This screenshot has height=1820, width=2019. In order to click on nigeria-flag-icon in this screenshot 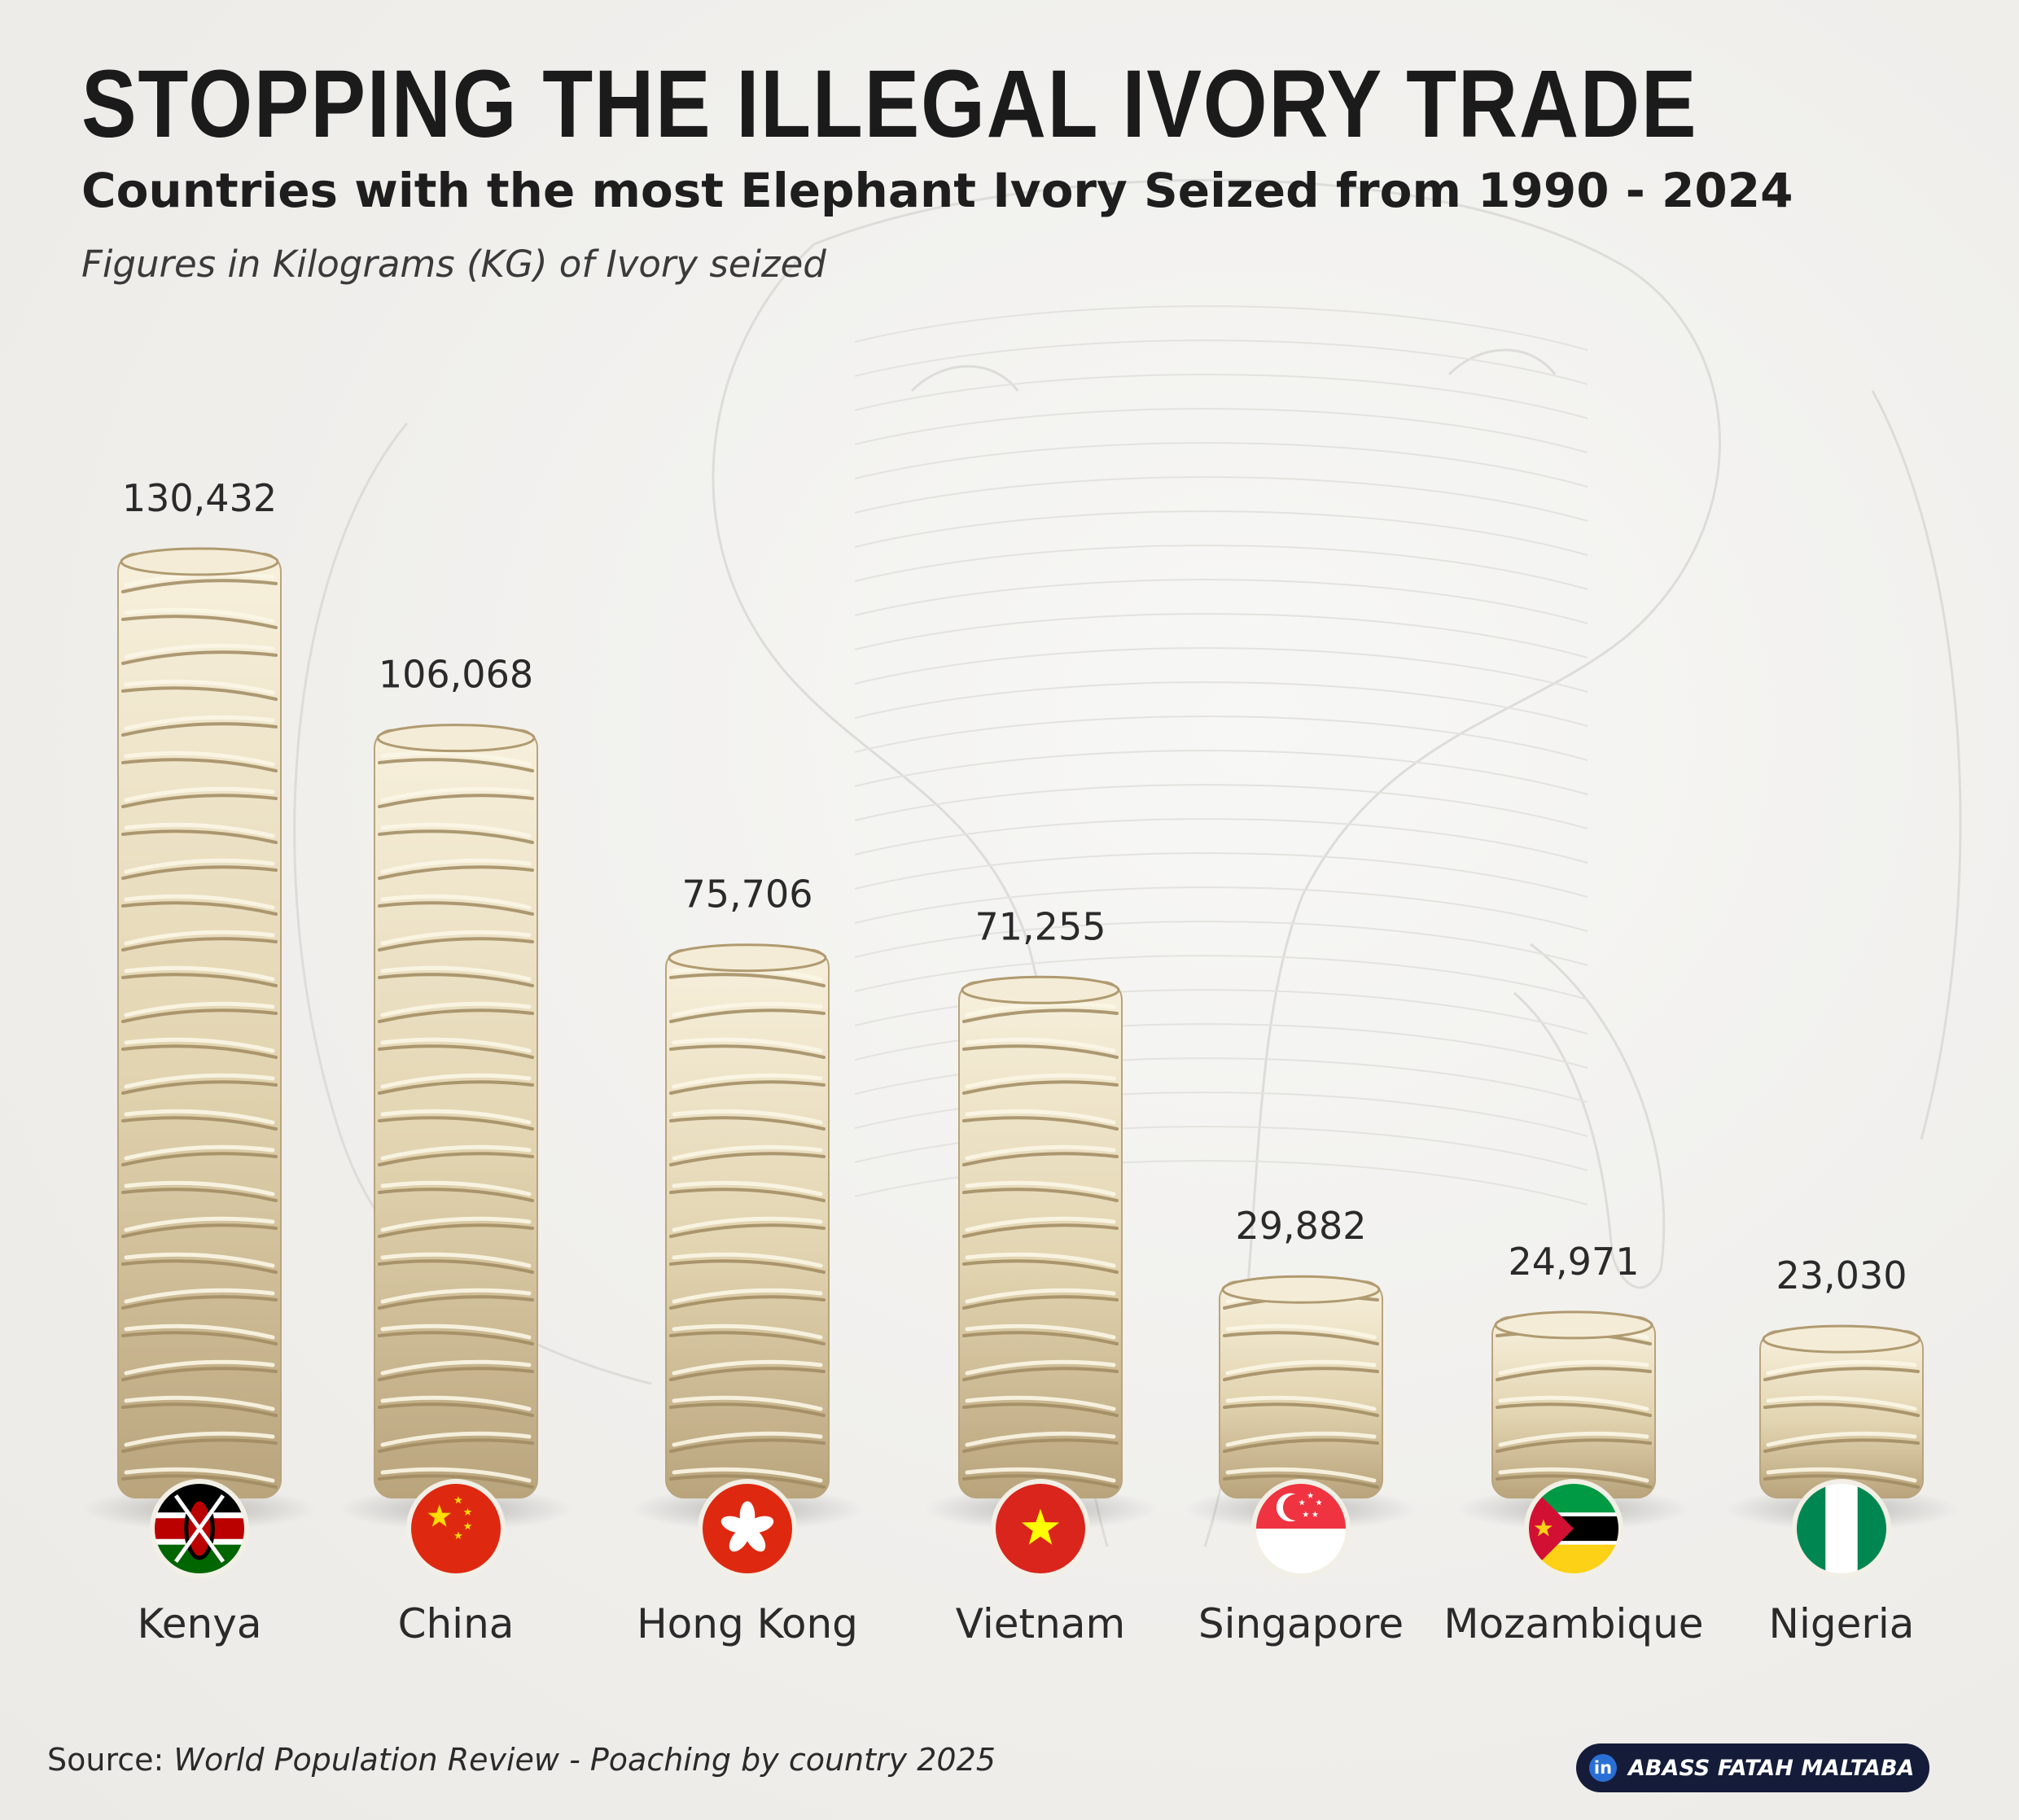, I will do `click(1841, 1528)`.